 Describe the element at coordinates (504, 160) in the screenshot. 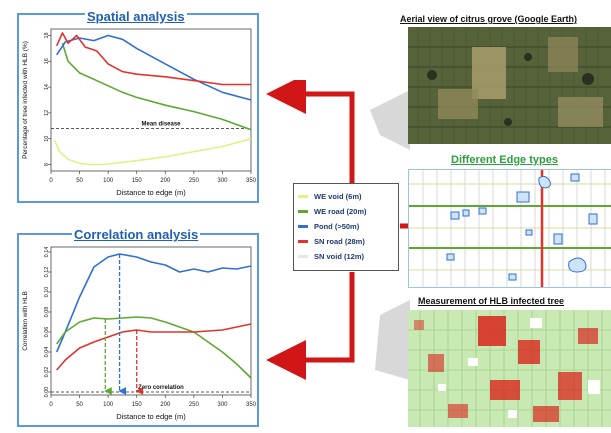

I see `edge-types-title: Different Edge types` at that location.